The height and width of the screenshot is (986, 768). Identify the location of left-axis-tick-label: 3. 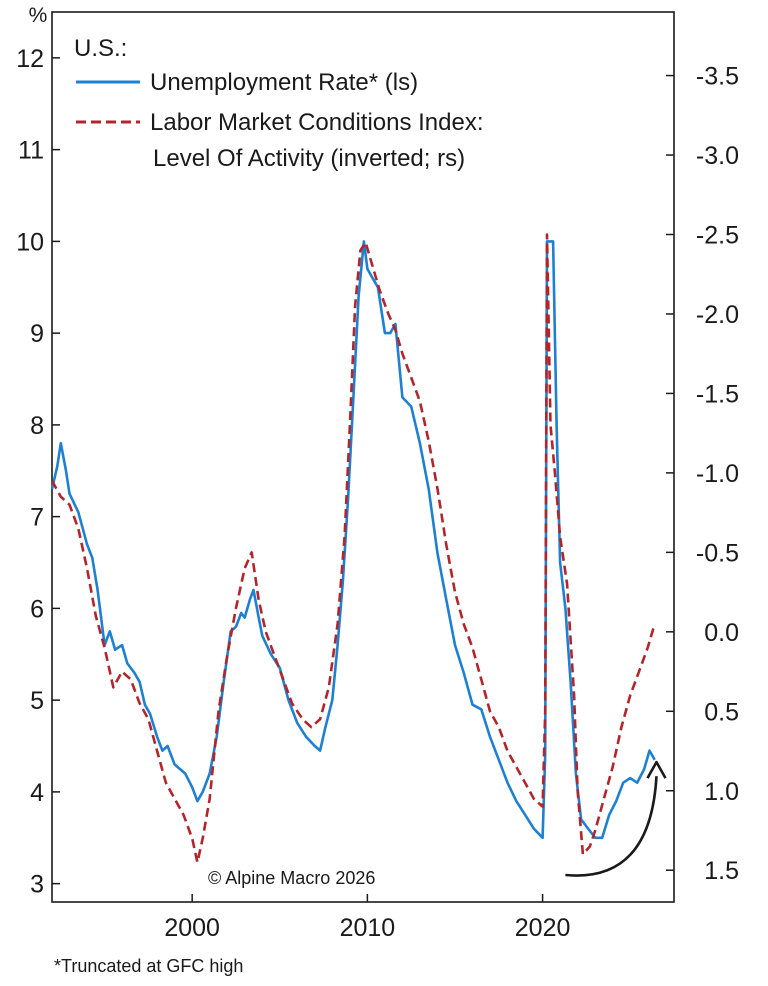
(37, 885).